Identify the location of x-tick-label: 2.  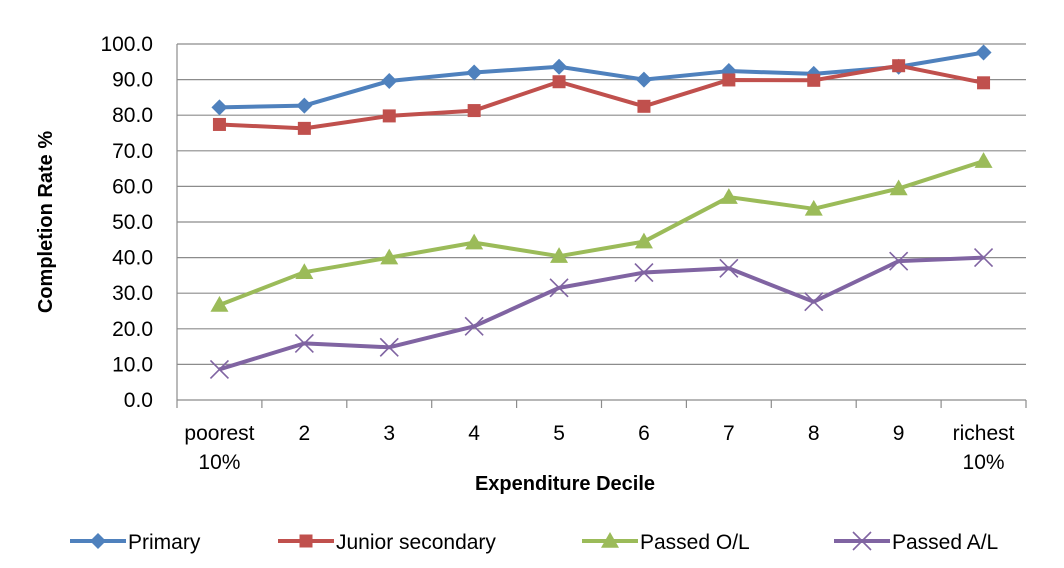
(305, 433).